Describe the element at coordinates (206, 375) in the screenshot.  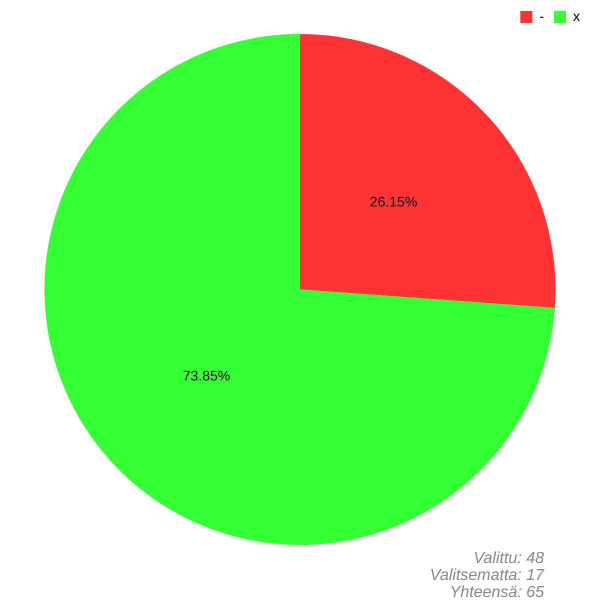
I see `data-label: 73.85%` at that location.